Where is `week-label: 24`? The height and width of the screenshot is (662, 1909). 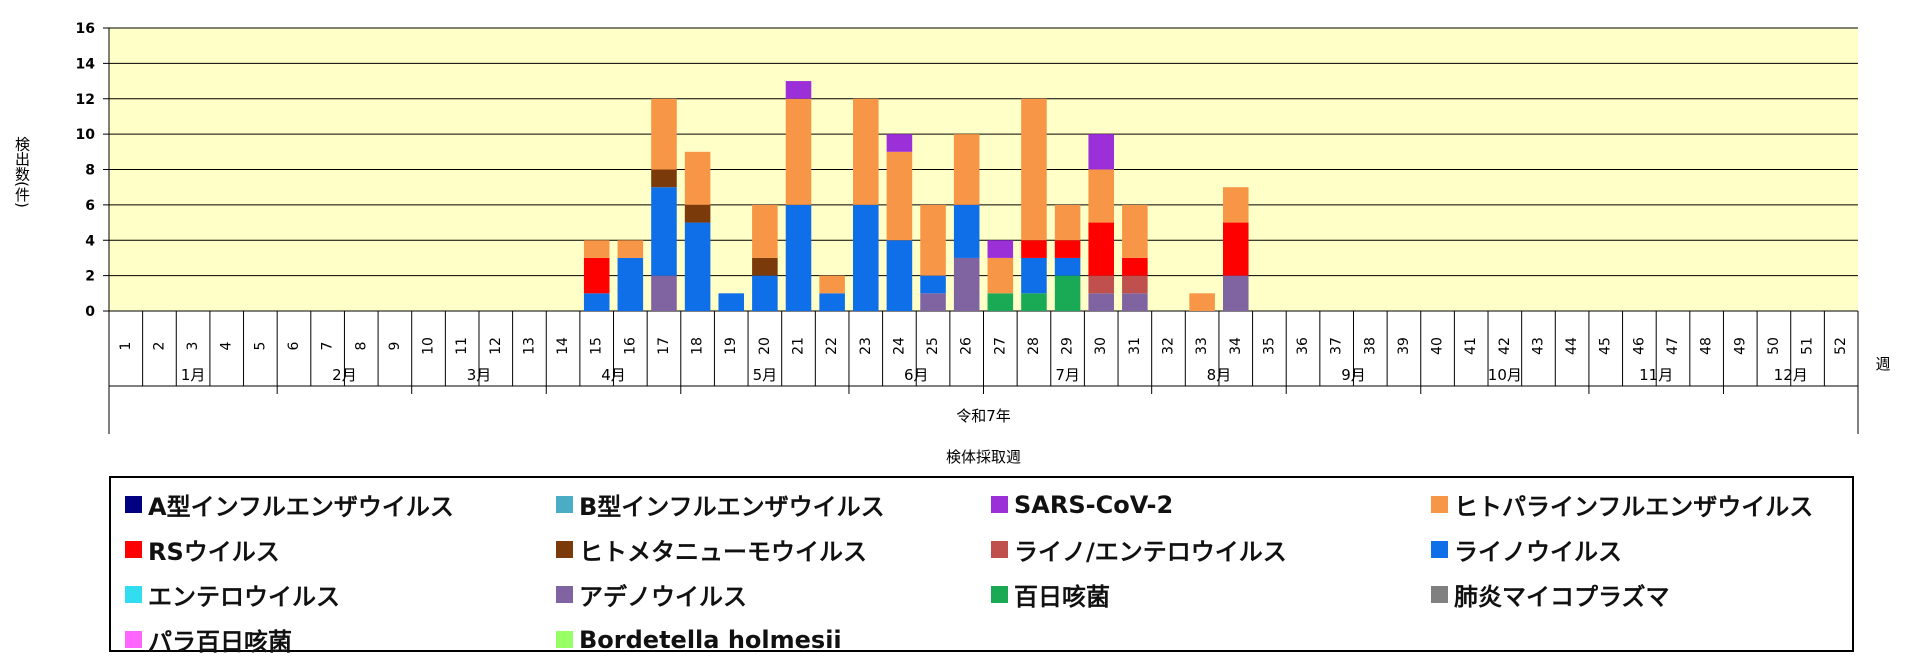 week-label: 24 is located at coordinates (899, 346).